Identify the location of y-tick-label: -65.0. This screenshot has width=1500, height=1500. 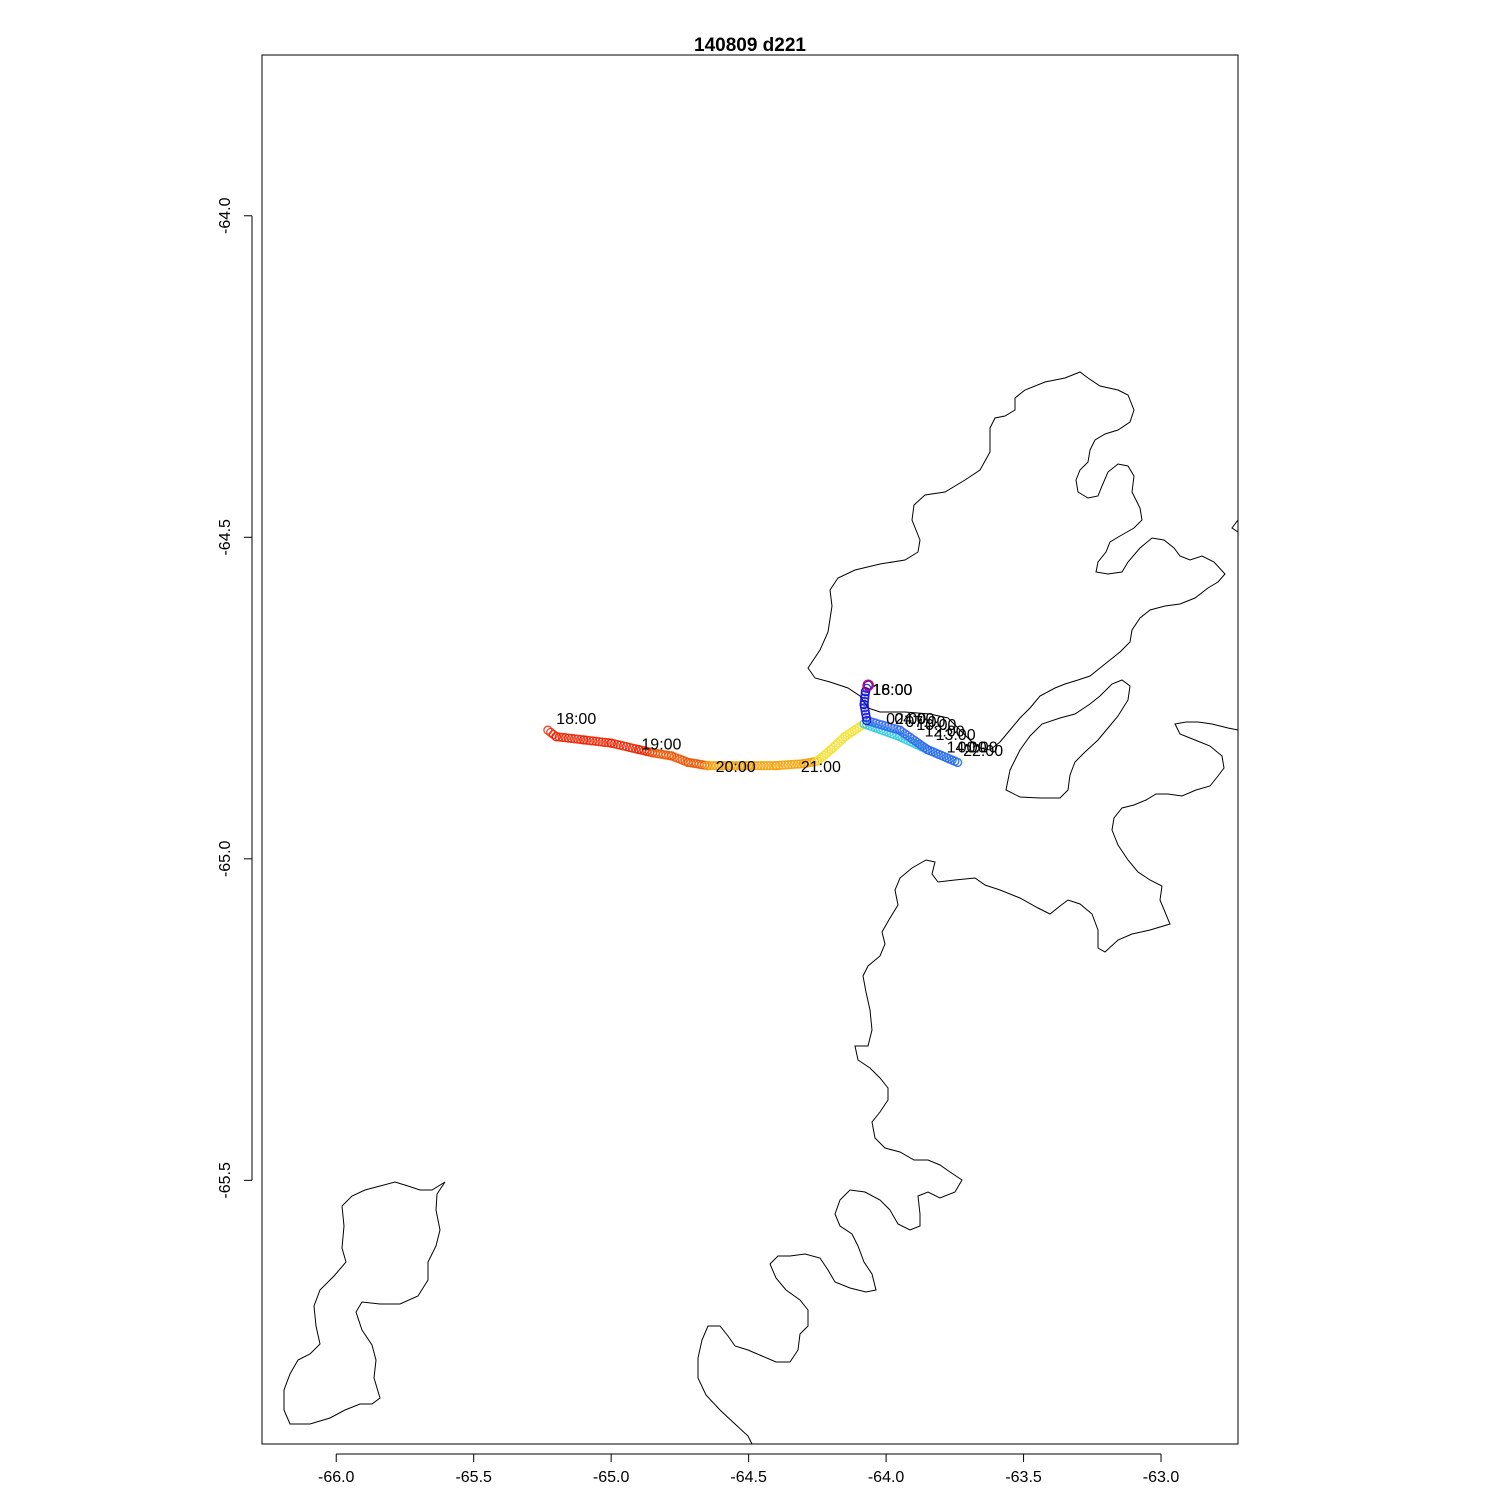
(225, 858).